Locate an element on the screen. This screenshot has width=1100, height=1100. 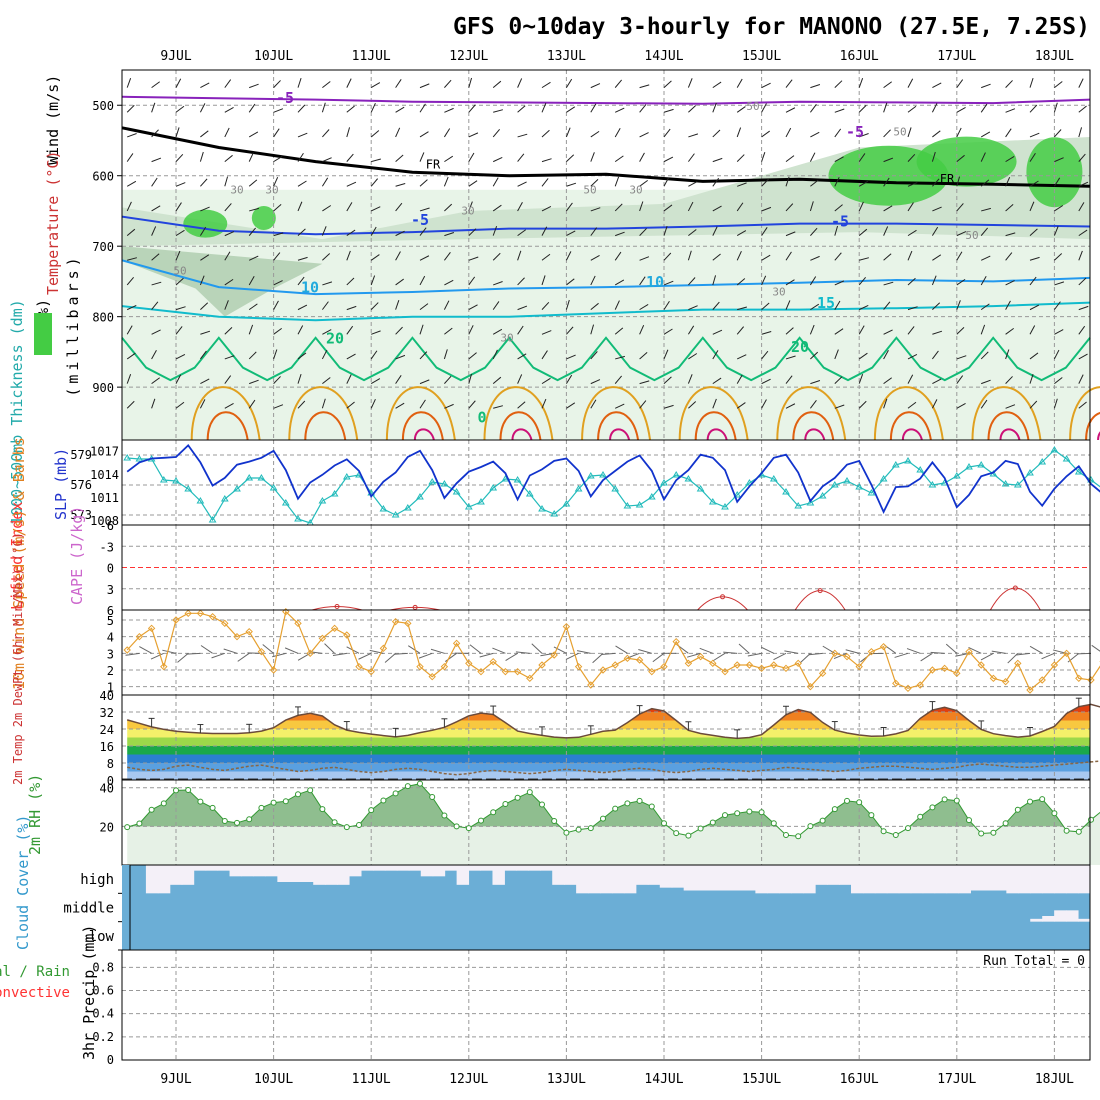
ytick-label: 500 is located at coordinates (103, 106).